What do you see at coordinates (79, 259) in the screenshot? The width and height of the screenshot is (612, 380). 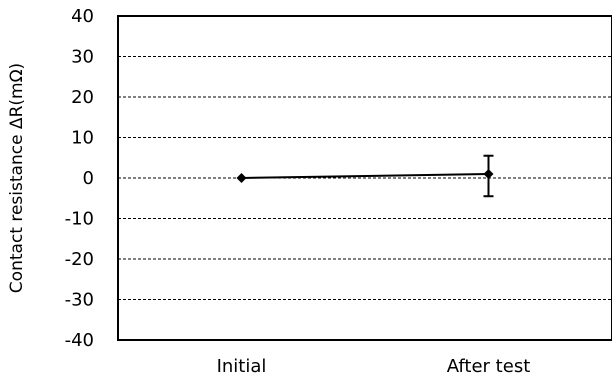 I see `y-tick-label: -20` at bounding box center [79, 259].